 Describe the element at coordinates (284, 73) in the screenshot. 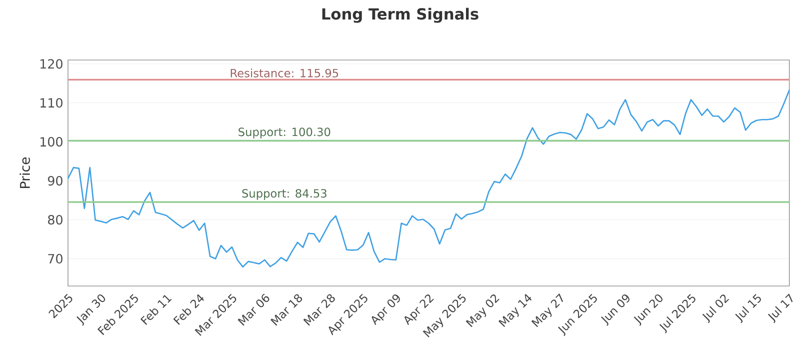

I see `ref-line-label: Resistance: 115.95` at that location.